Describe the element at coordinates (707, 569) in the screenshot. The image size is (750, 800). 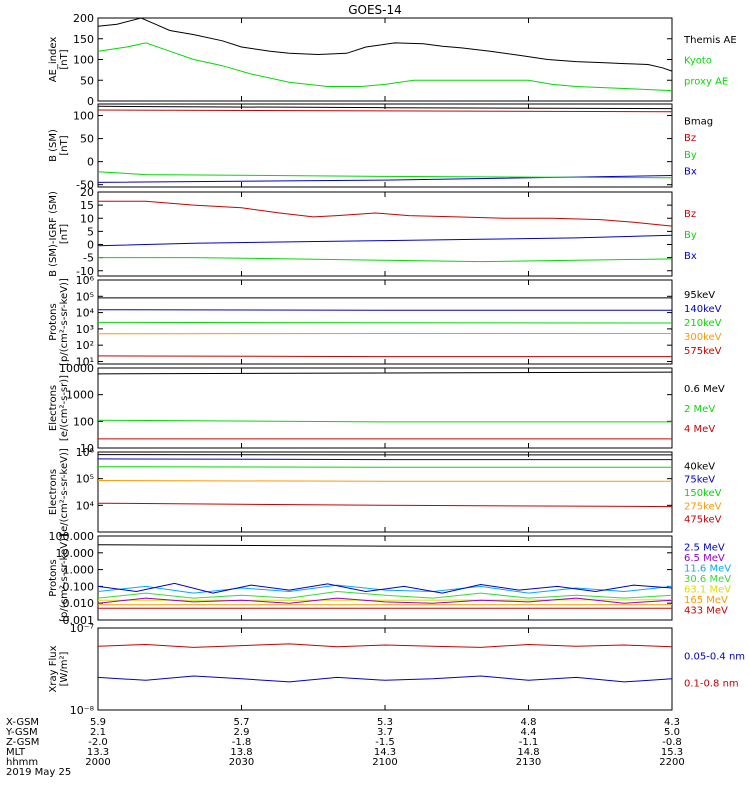
I see `legend-label: 11.6 MeV` at that location.